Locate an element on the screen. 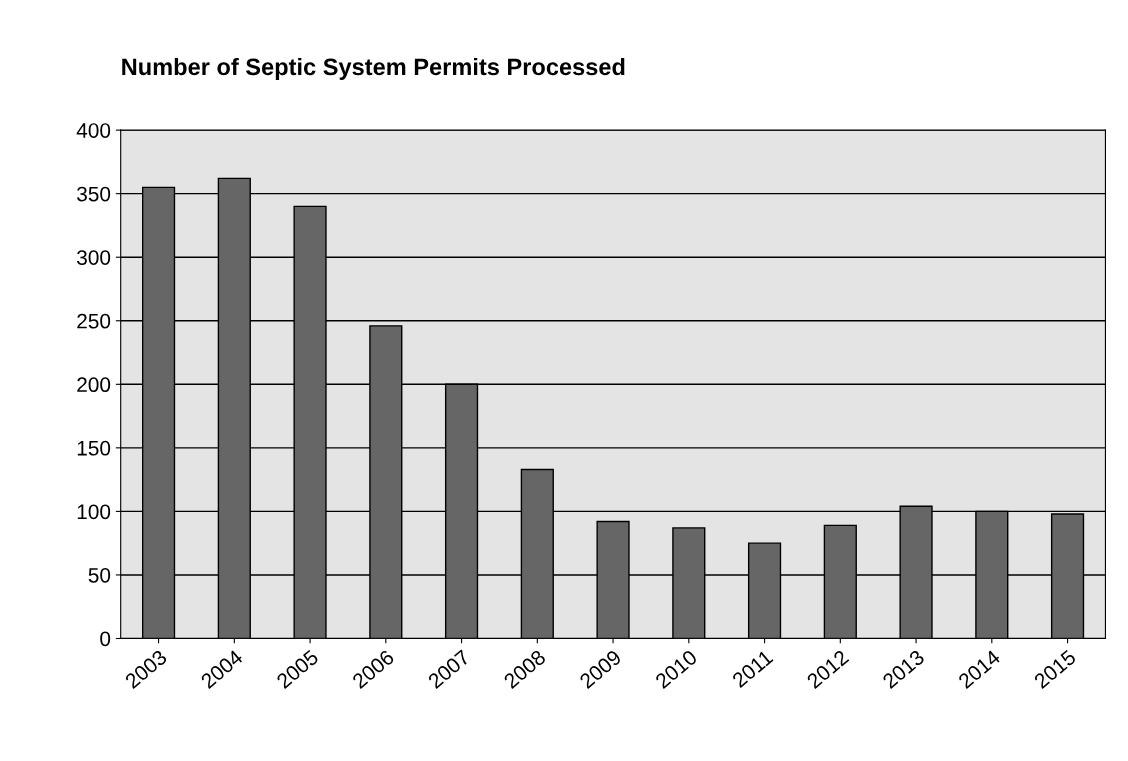 This screenshot has width=1128, height=761. chart-title: Number of Septic System Permits Processed is located at coordinates (373, 68).